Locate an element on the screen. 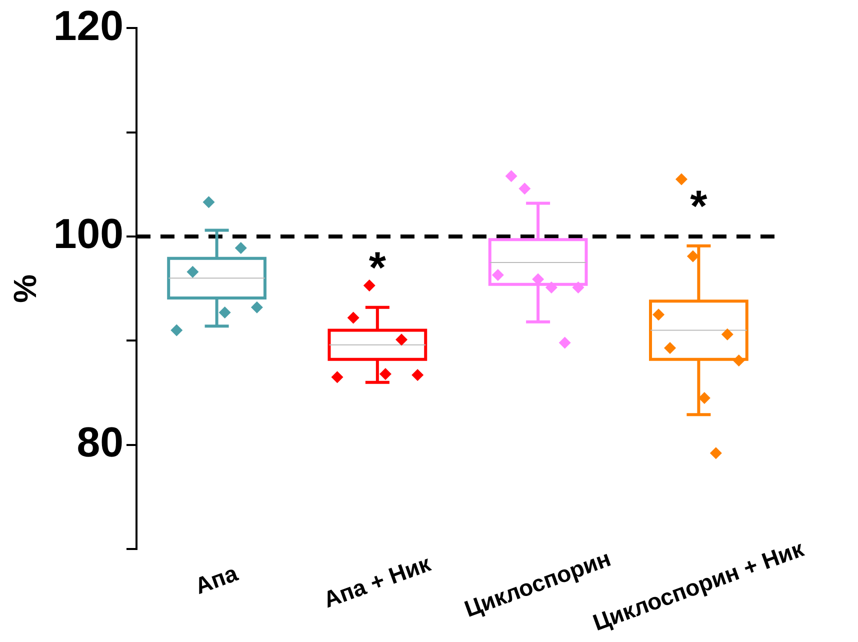 This screenshot has width=858, height=642. y-tick-label: 100 is located at coordinates (88, 234).